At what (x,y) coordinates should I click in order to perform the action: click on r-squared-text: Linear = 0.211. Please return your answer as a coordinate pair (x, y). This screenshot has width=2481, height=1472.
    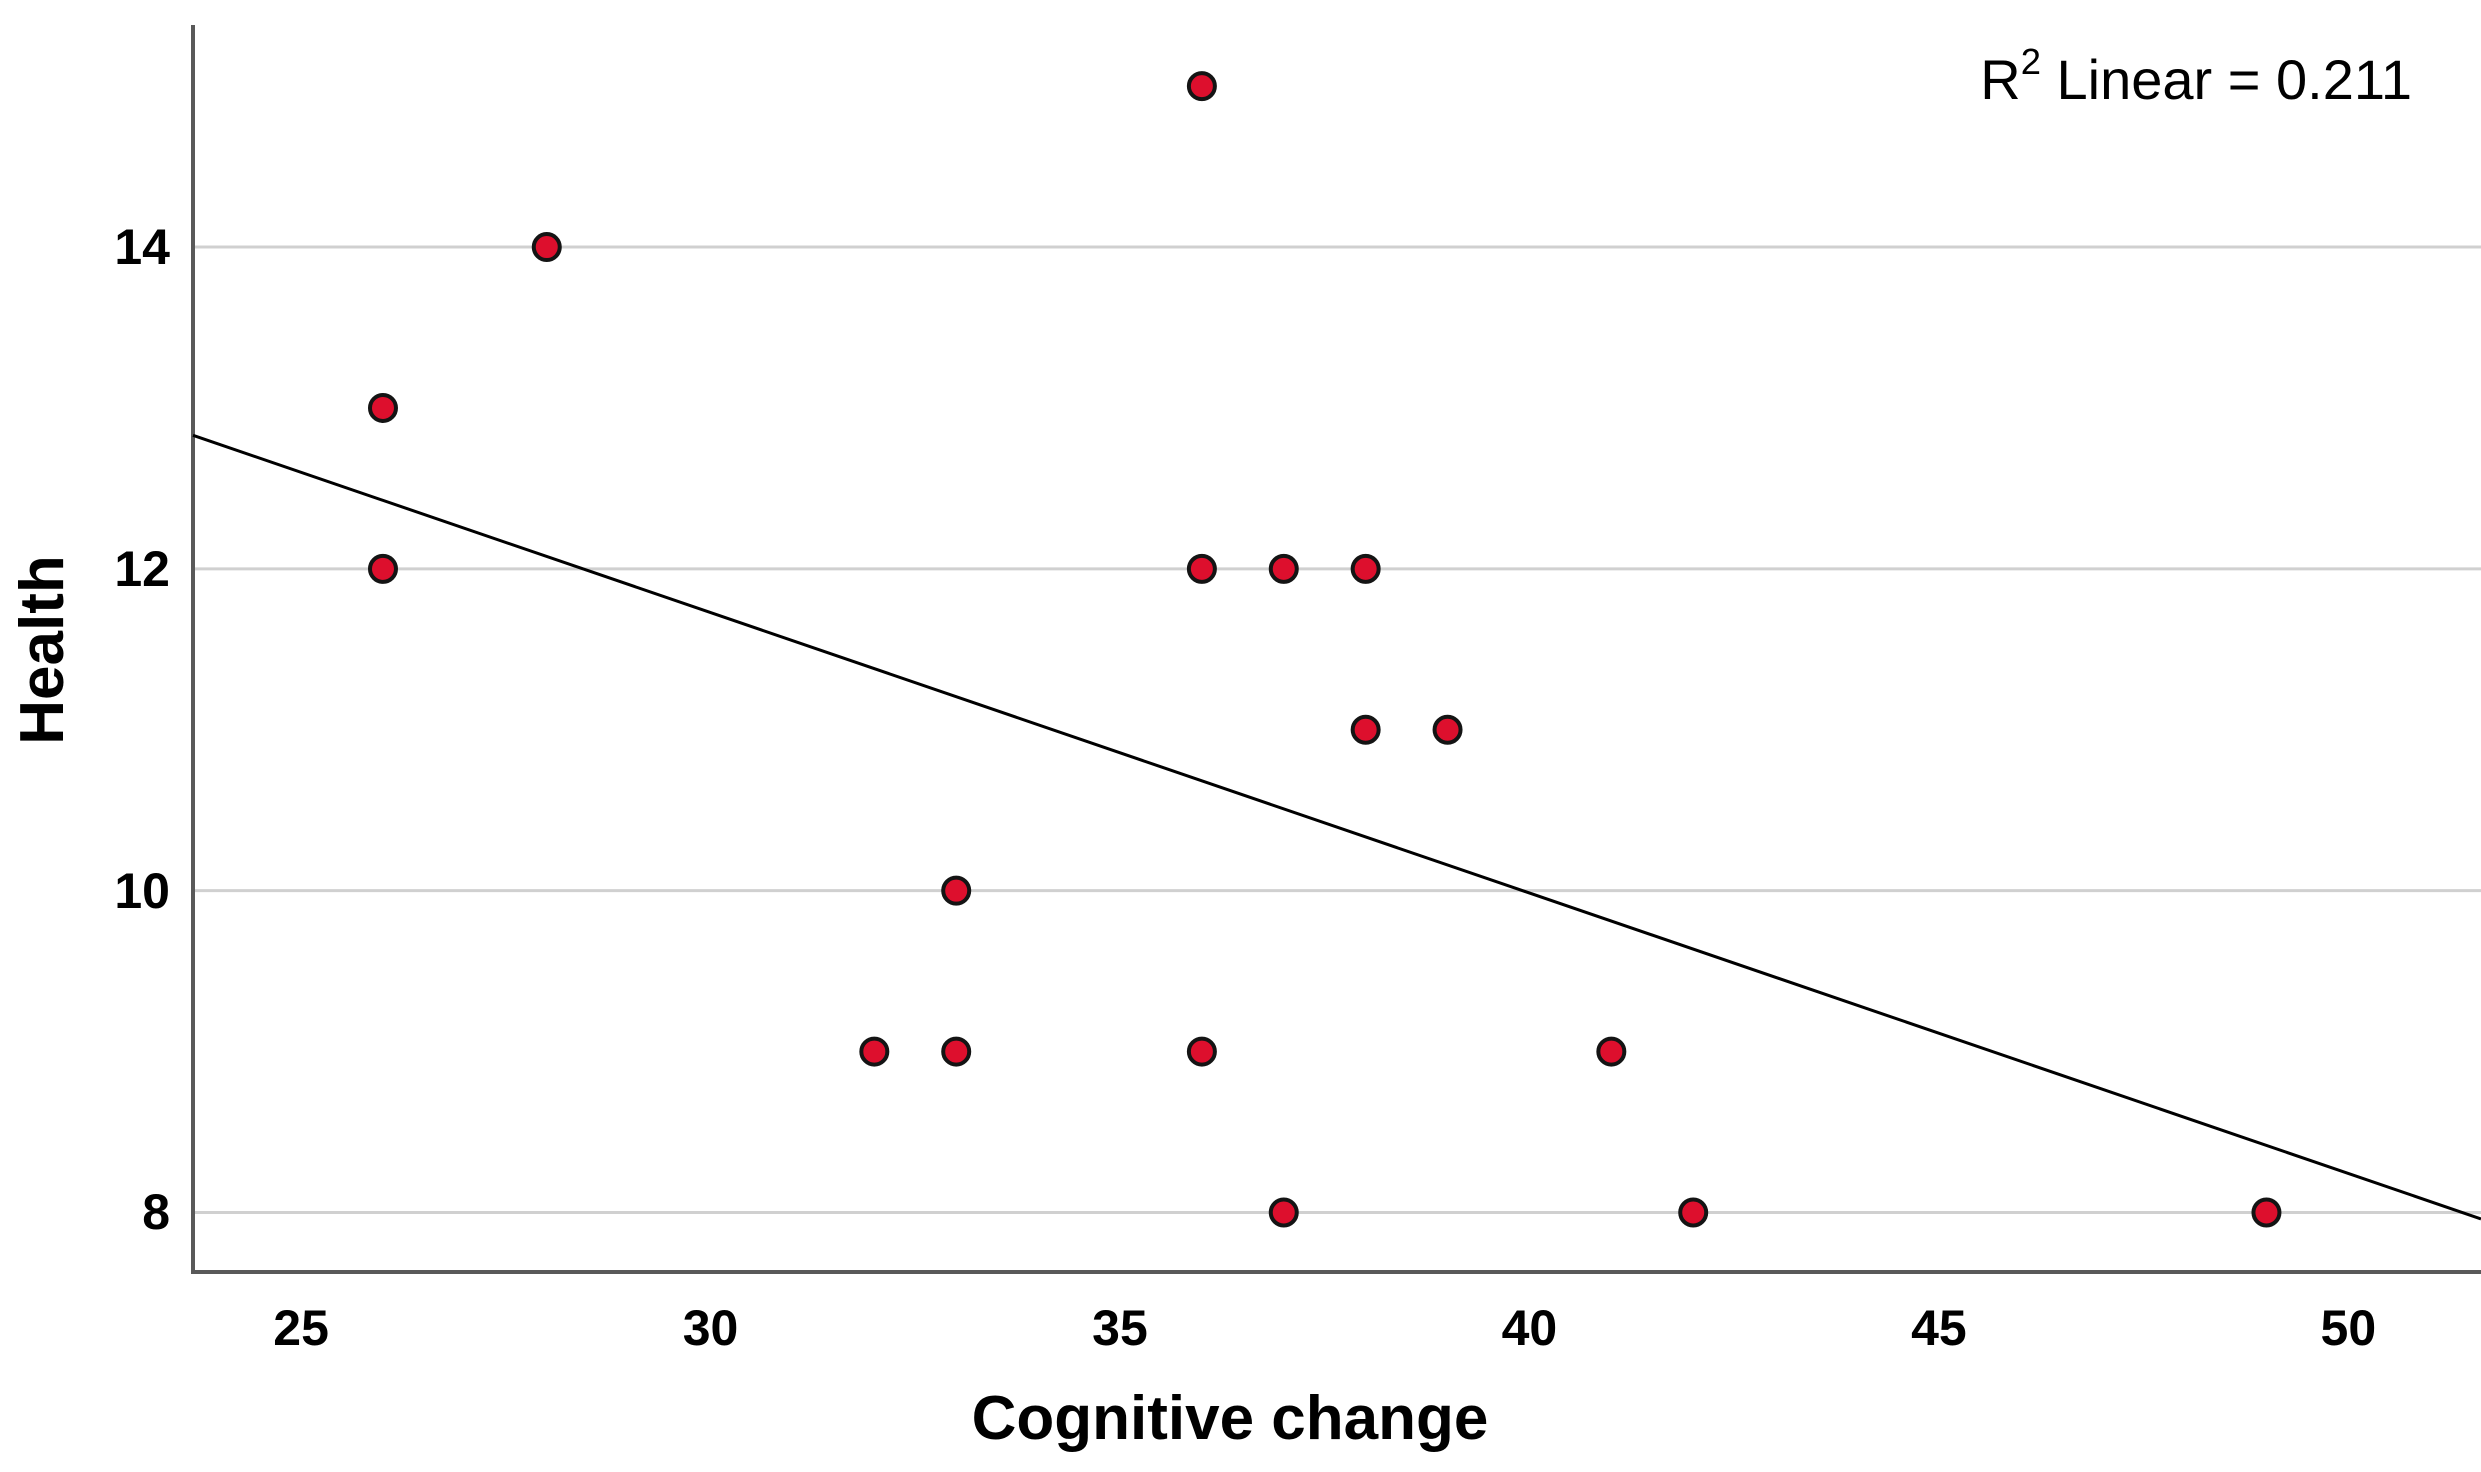
    Looking at the image, I should click on (2226, 79).